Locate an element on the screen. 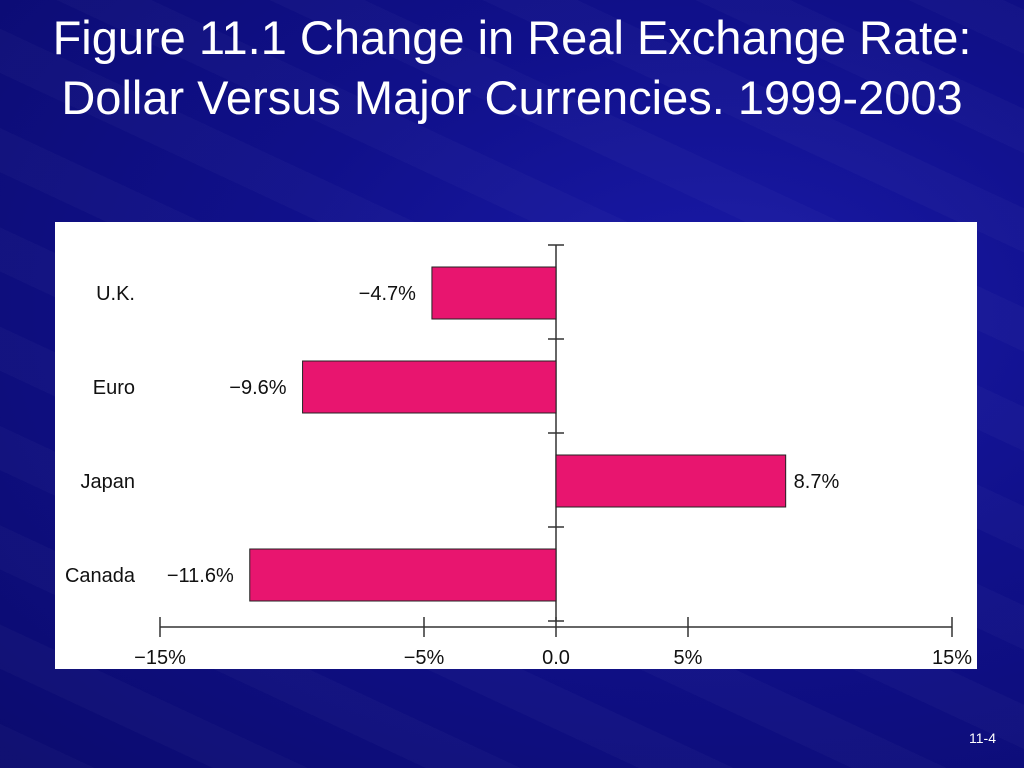  value-label: 8.7% is located at coordinates (817, 482).